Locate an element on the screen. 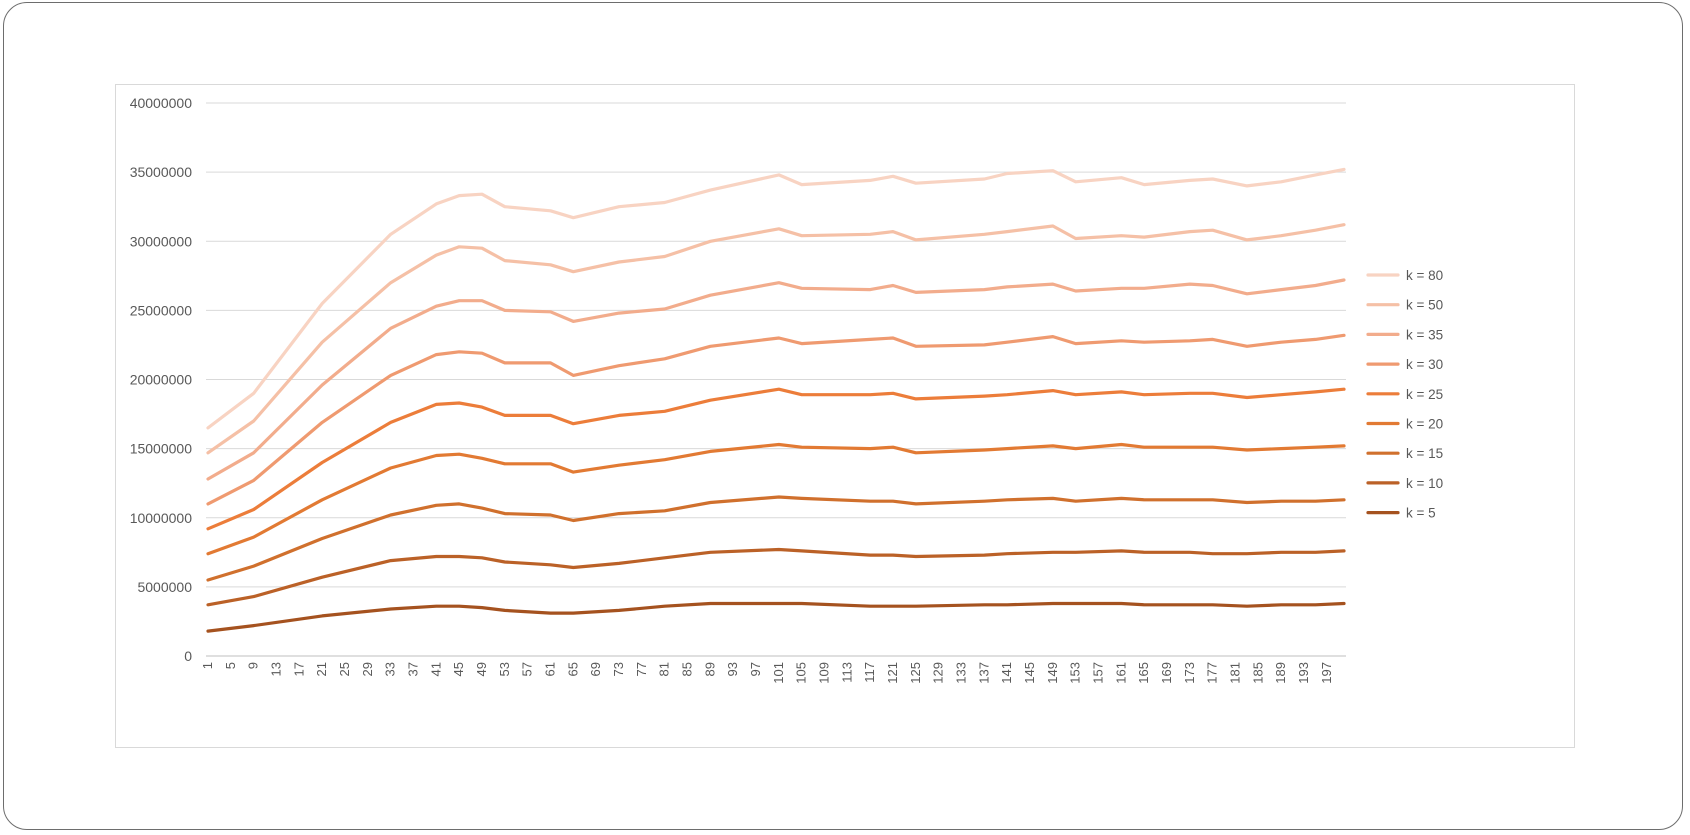  x-tick-label: 69 is located at coordinates (595, 669).